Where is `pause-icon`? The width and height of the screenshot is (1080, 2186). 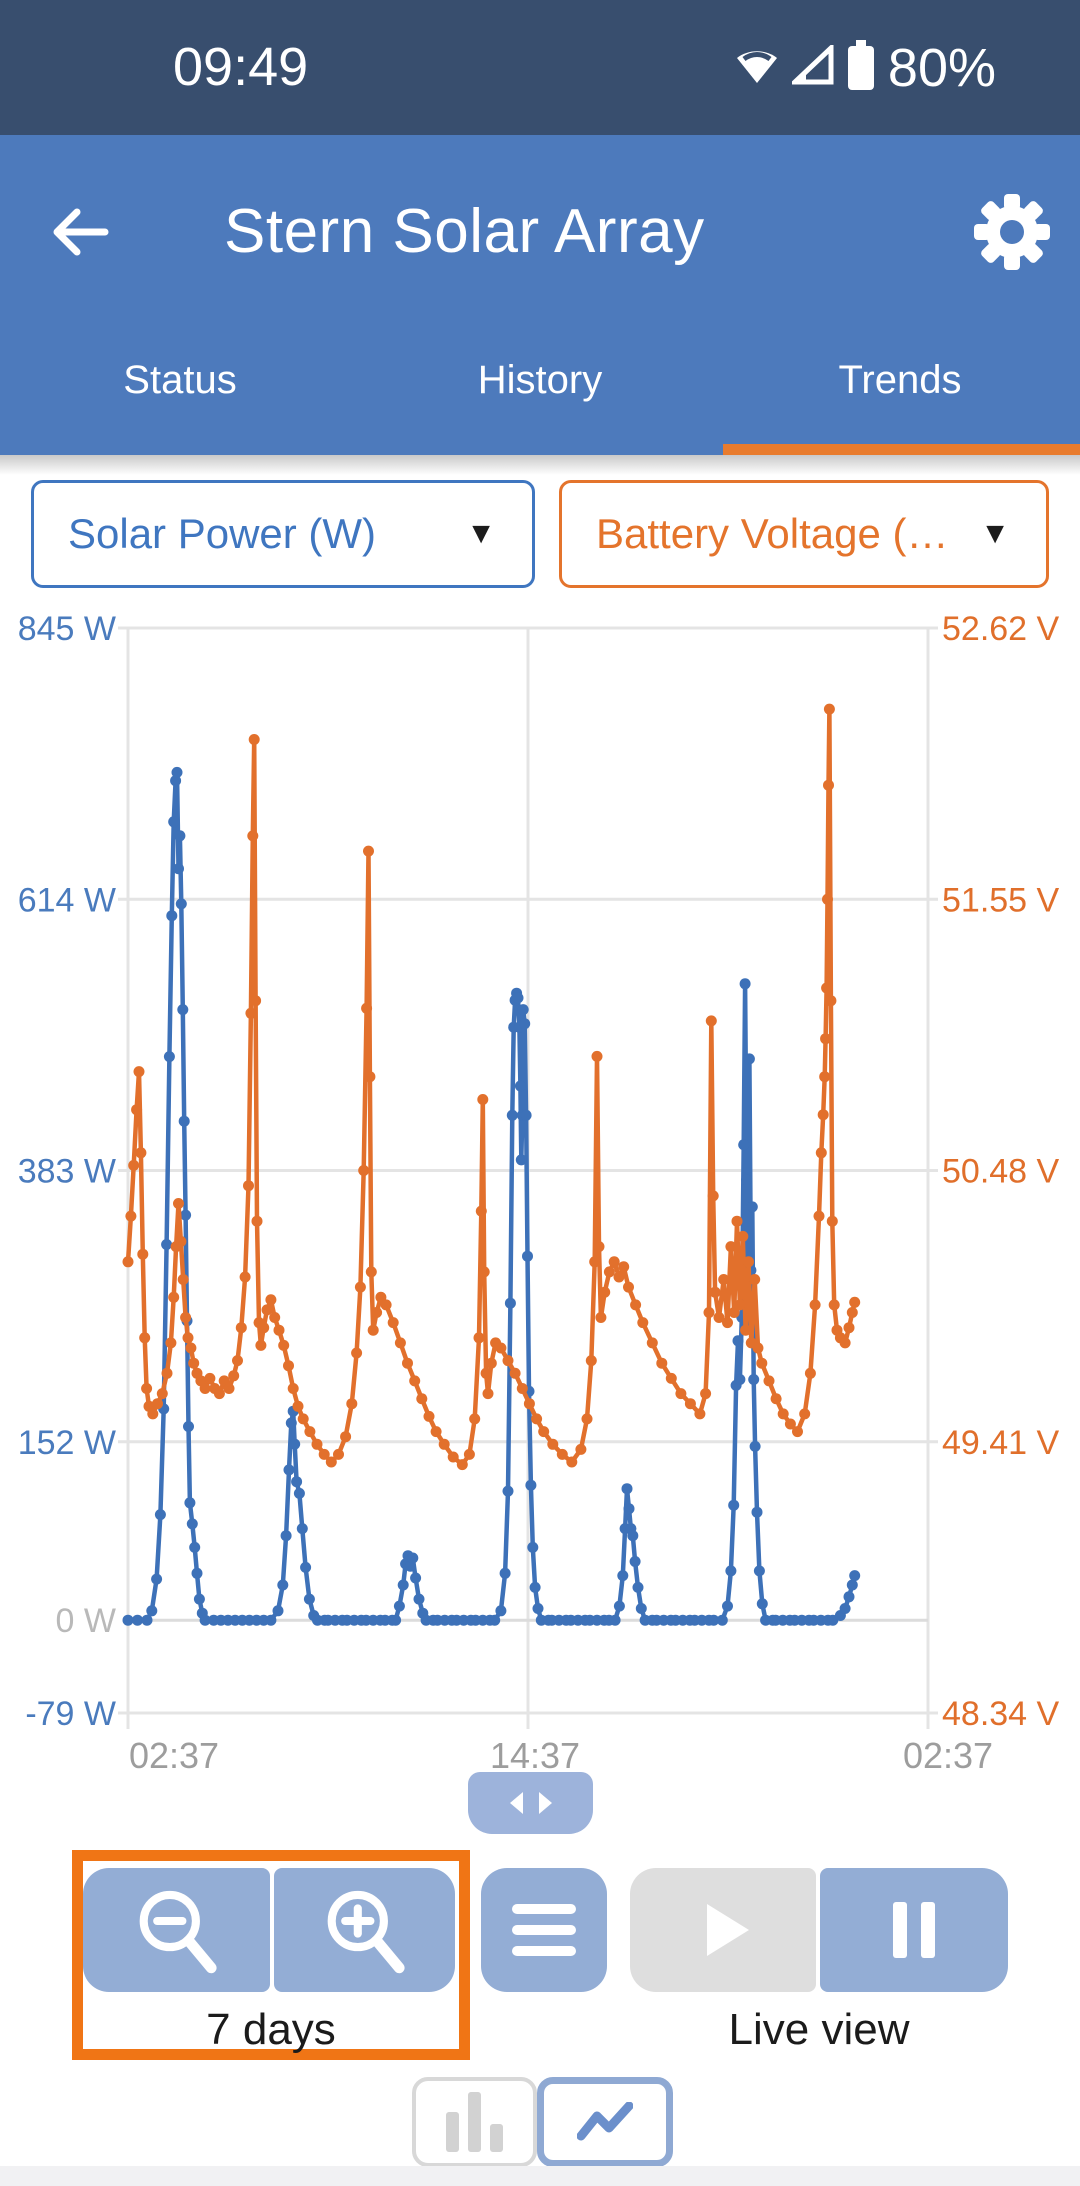
pause-icon is located at coordinates (914, 1930).